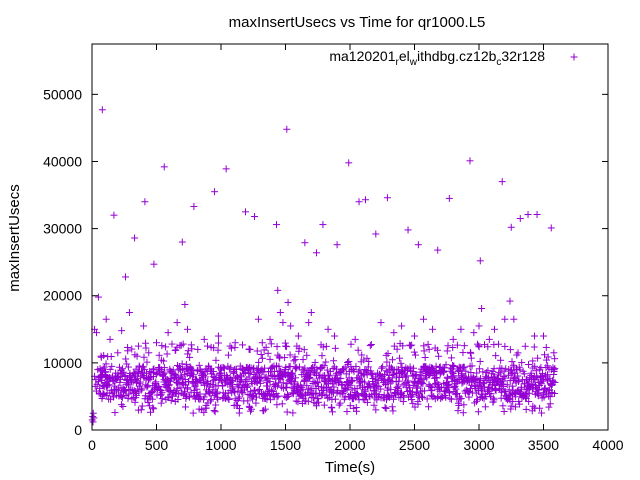 This screenshot has width=640, height=480. I want to click on x-tick-label: 2500, so click(414, 445).